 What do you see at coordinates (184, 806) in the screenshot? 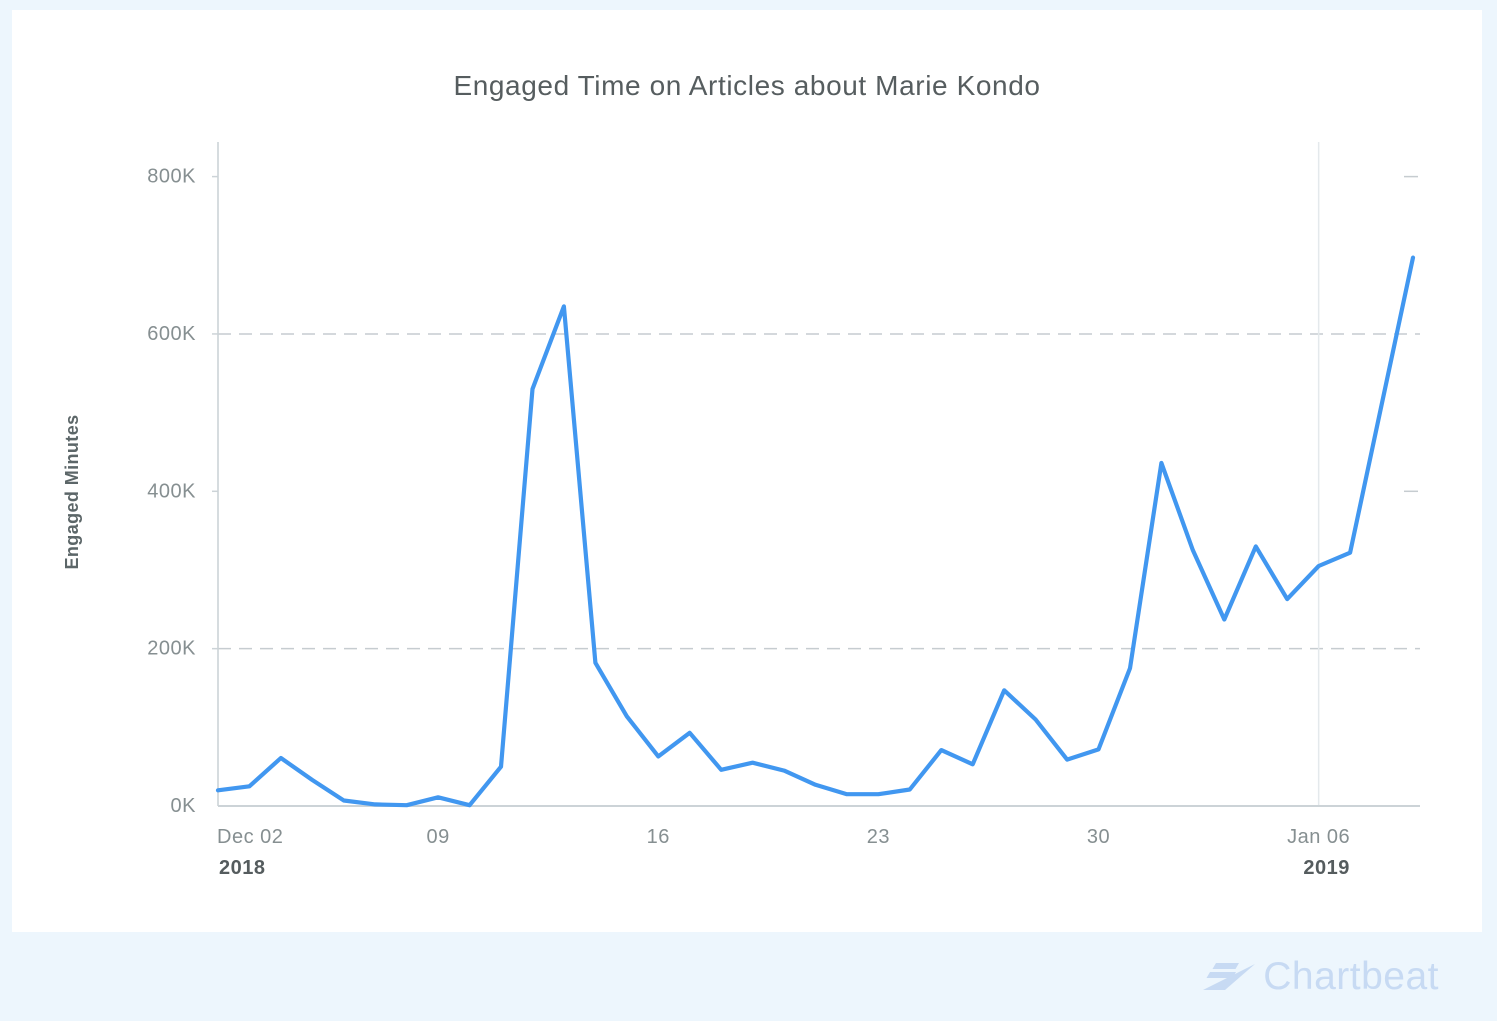
I see `y-tick-label-0K: 0K` at bounding box center [184, 806].